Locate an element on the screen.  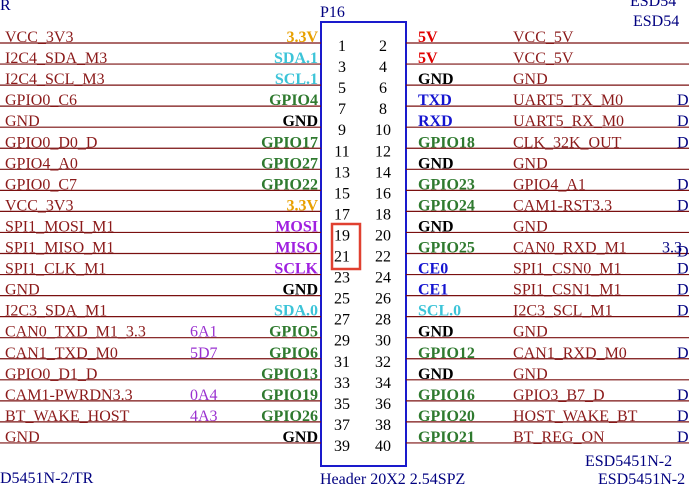
pin-label: GPIO17 is located at coordinates (289, 142).